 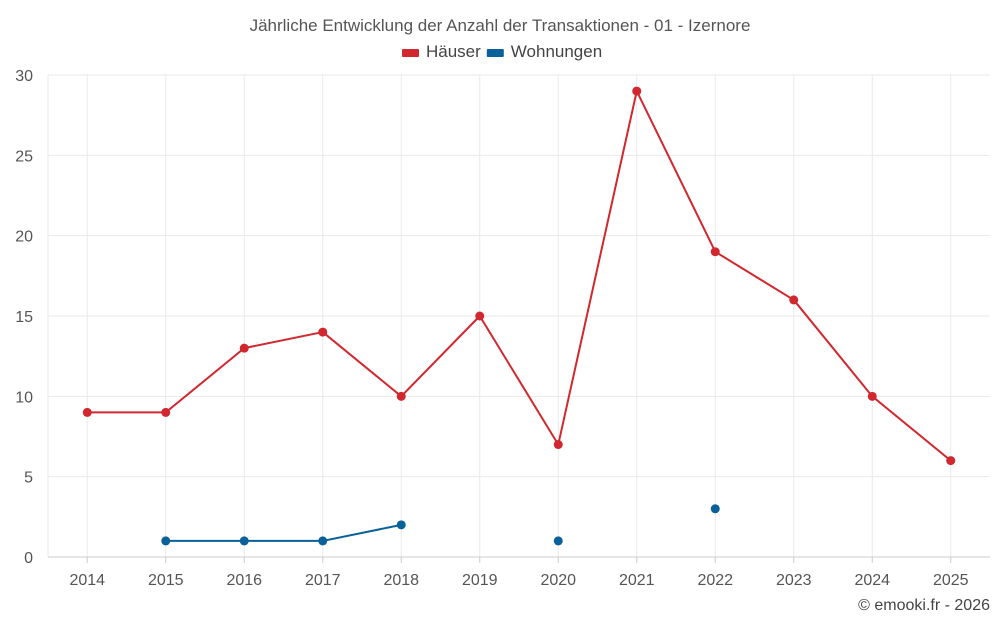 I want to click on x-tick-label: 2016, so click(x=244, y=580).